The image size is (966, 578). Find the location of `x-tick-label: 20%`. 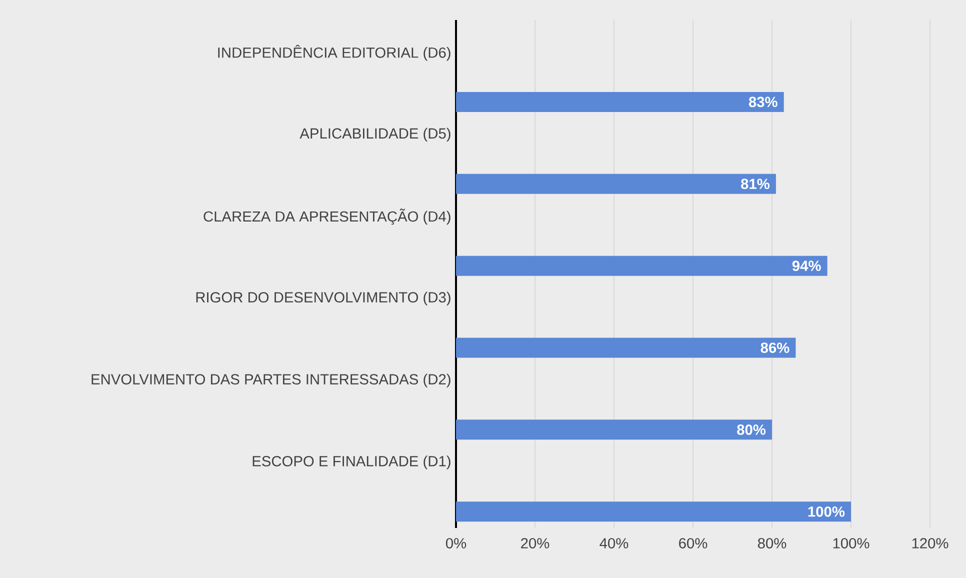

x-tick-label: 20% is located at coordinates (535, 543).